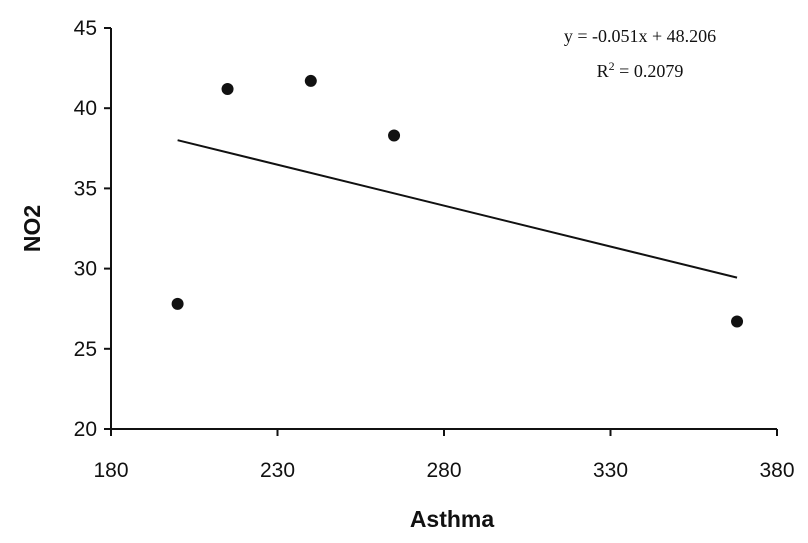  What do you see at coordinates (85, 429) in the screenshot?
I see `y-tick-label: 20` at bounding box center [85, 429].